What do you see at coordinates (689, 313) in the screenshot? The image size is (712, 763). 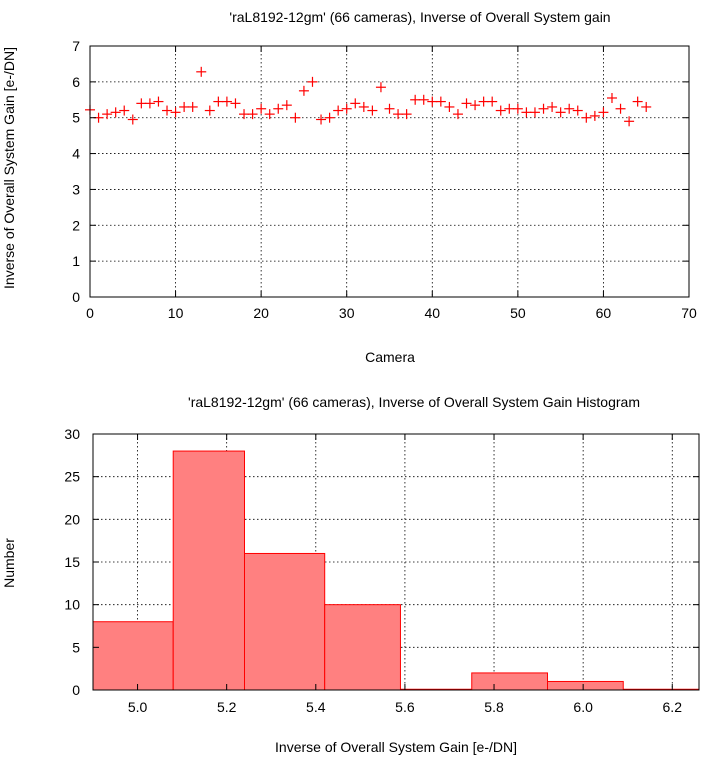 I see `x-tick-label: 70` at bounding box center [689, 313].